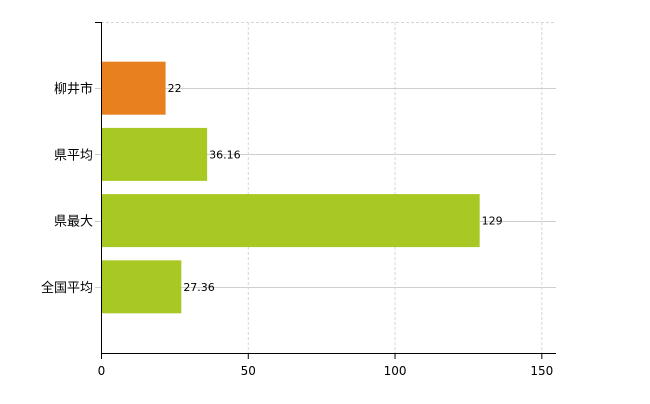 This screenshot has height=404, width=650. Describe the element at coordinates (102, 371) in the screenshot. I see `x-tick-label: 0` at that location.